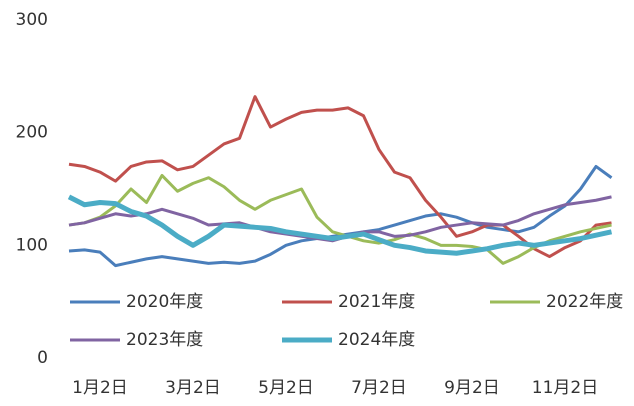 The height and width of the screenshot is (406, 634). What do you see at coordinates (32, 20) in the screenshot?
I see `y-tick-label: 300` at bounding box center [32, 20].